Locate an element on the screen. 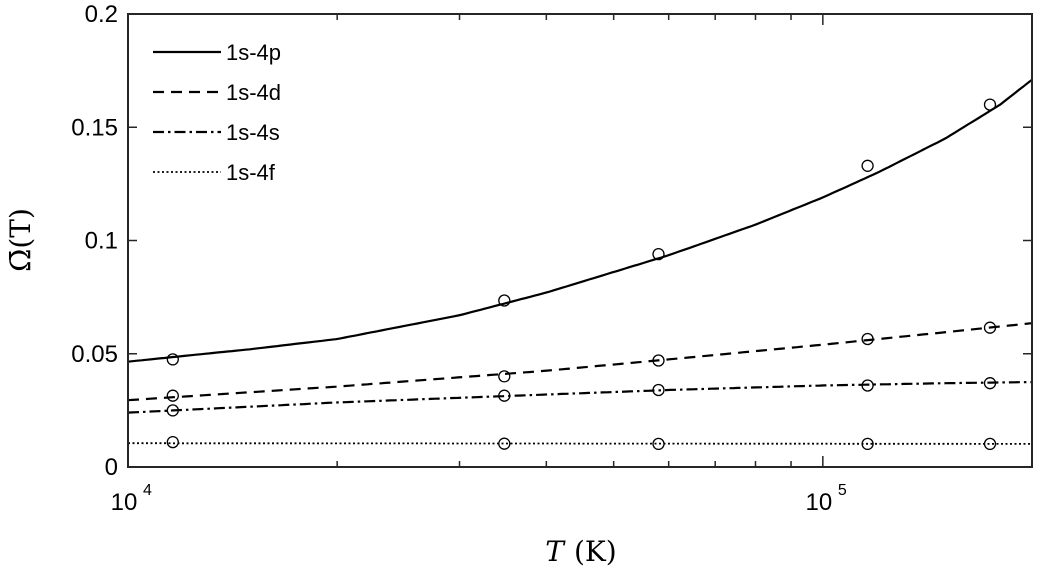 The height and width of the screenshot is (572, 1037). x-axis-label-unit: (K) is located at coordinates (595, 551).